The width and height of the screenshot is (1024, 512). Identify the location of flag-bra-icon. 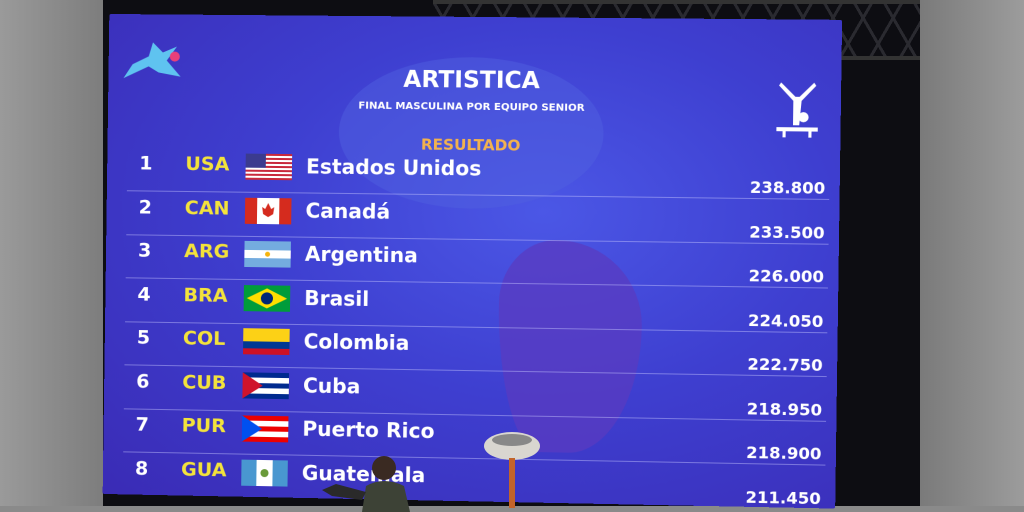
(267, 298).